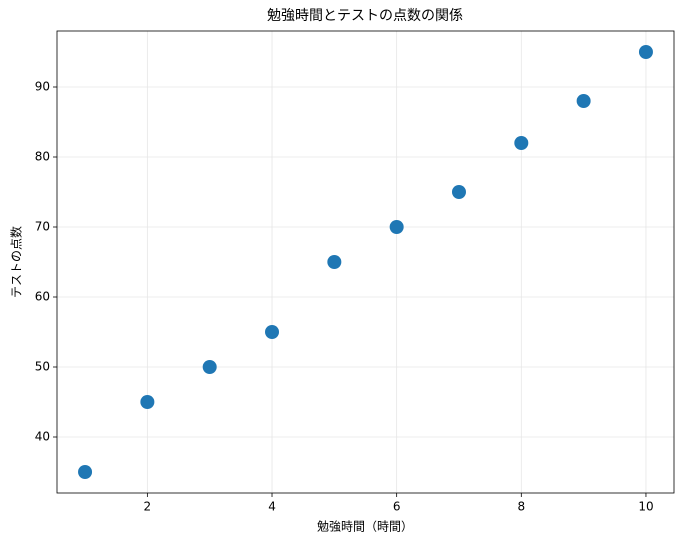 This screenshot has width=686, height=545. Describe the element at coordinates (42, 437) in the screenshot. I see `y-tick-label: 40` at that location.